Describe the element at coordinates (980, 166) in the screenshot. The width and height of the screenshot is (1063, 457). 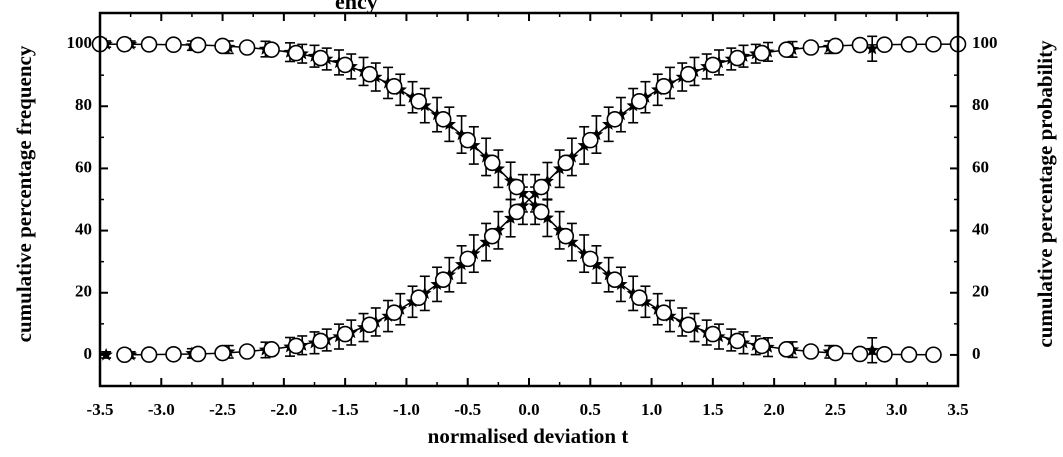
I see `y-tick-label-right: 60` at that location.